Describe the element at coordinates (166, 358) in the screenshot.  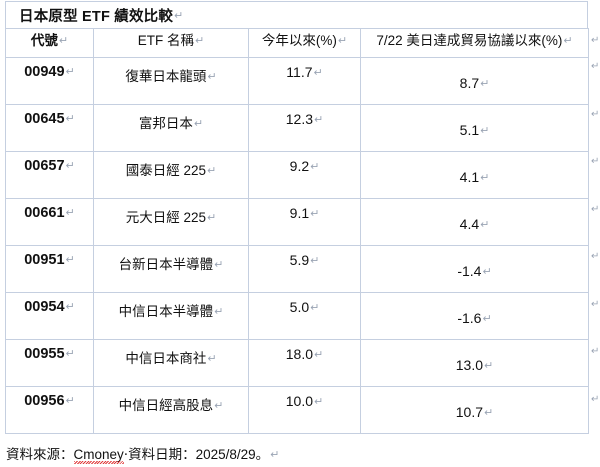
I see `value-name: 中信日本商社` at that location.